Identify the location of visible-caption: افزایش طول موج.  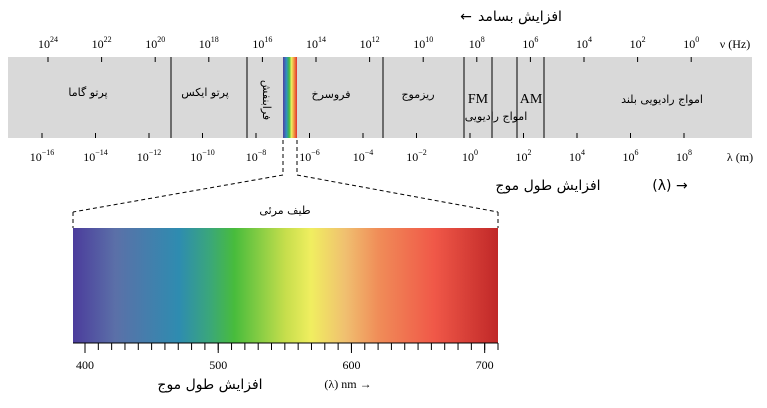
(209, 385).